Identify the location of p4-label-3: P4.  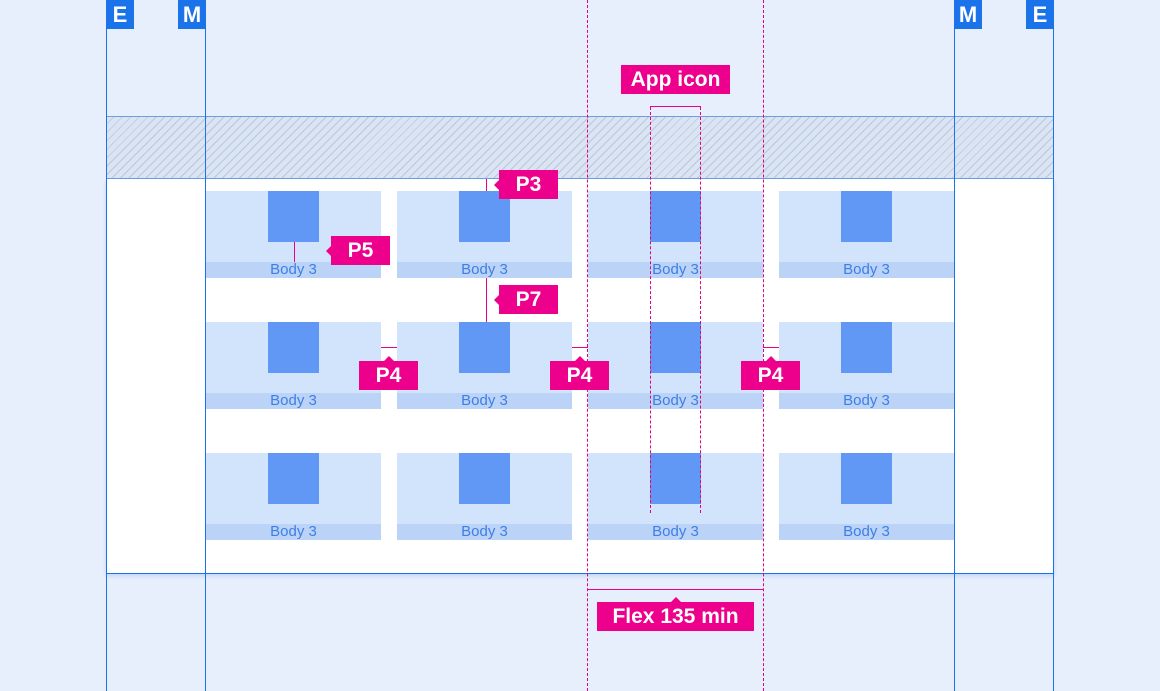
(770, 373).